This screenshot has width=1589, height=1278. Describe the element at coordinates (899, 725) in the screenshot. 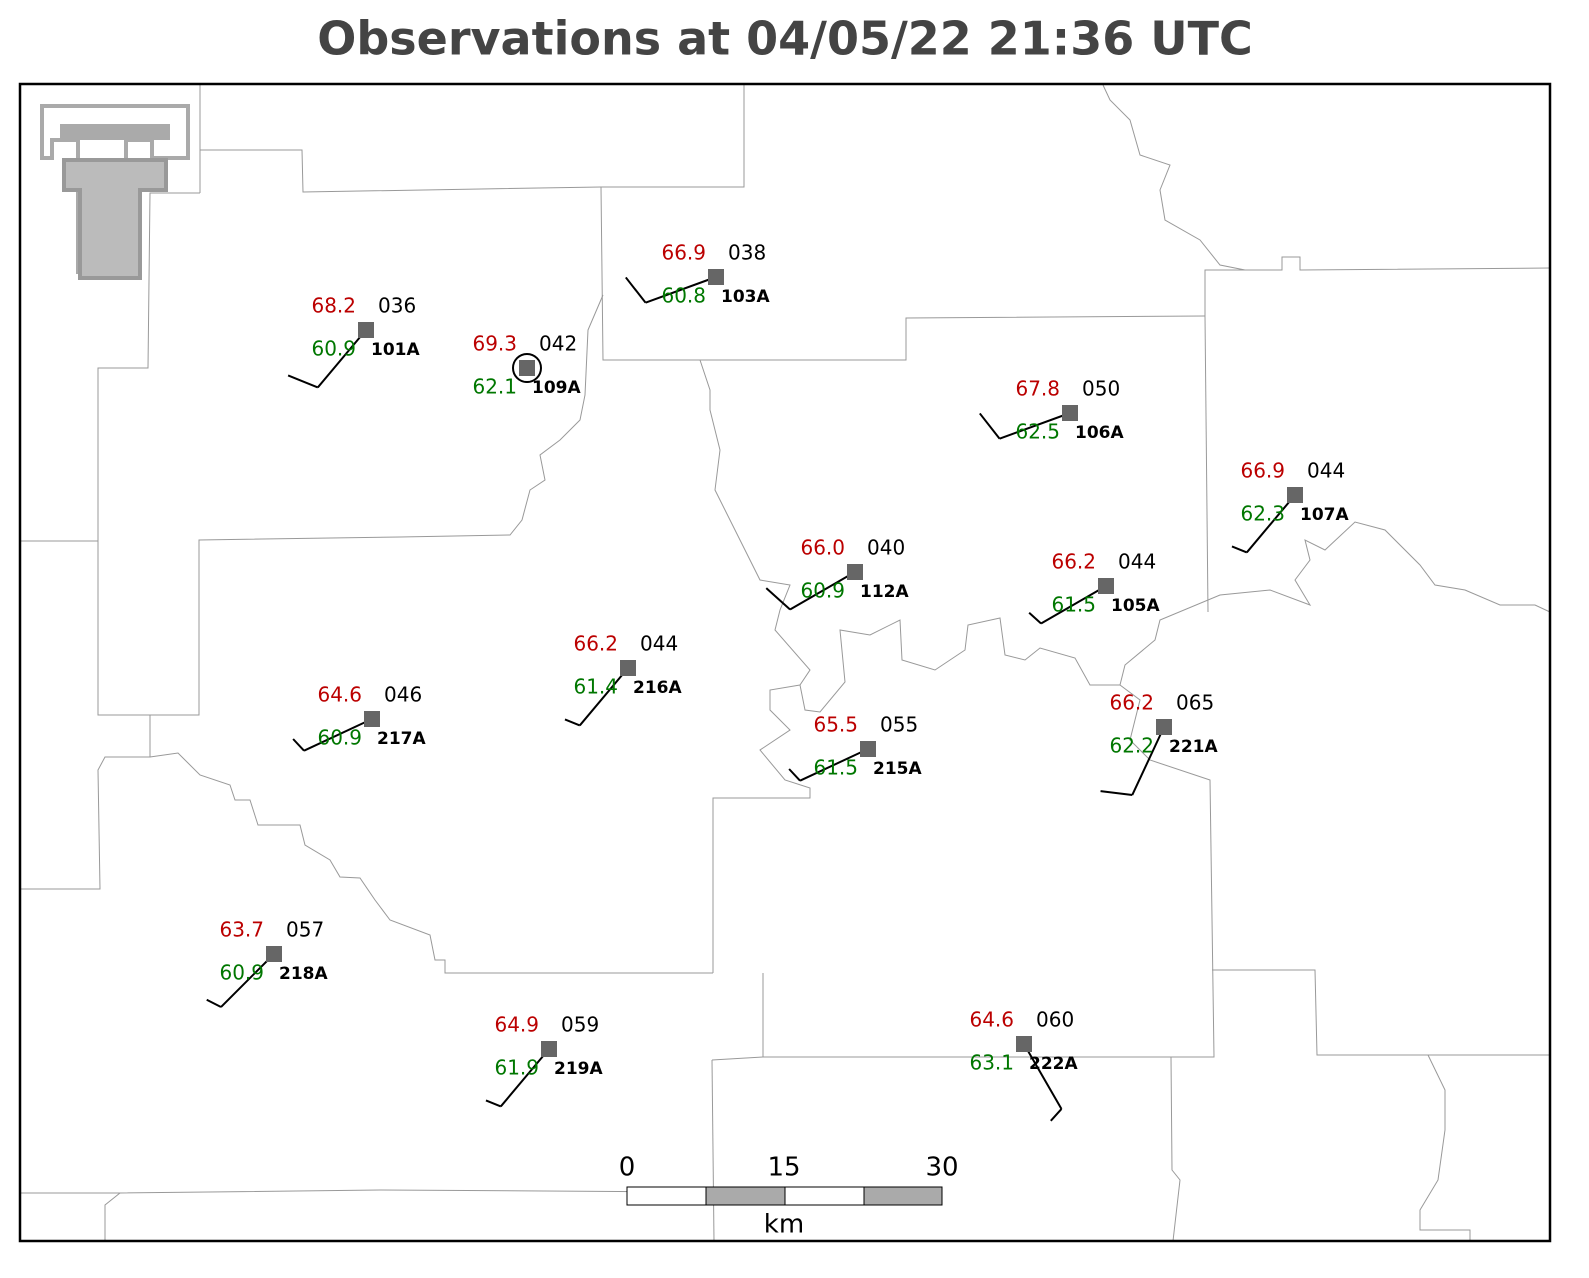

I see `pressure: 055` at that location.